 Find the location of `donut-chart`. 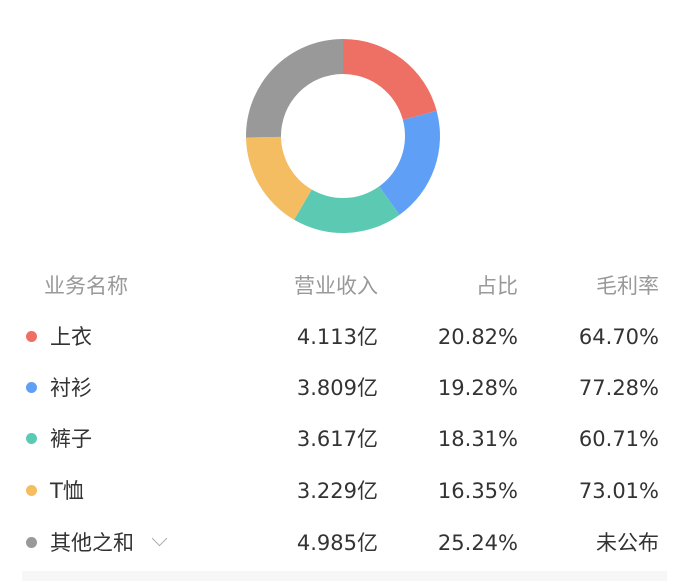

donut-chart is located at coordinates (343, 136).